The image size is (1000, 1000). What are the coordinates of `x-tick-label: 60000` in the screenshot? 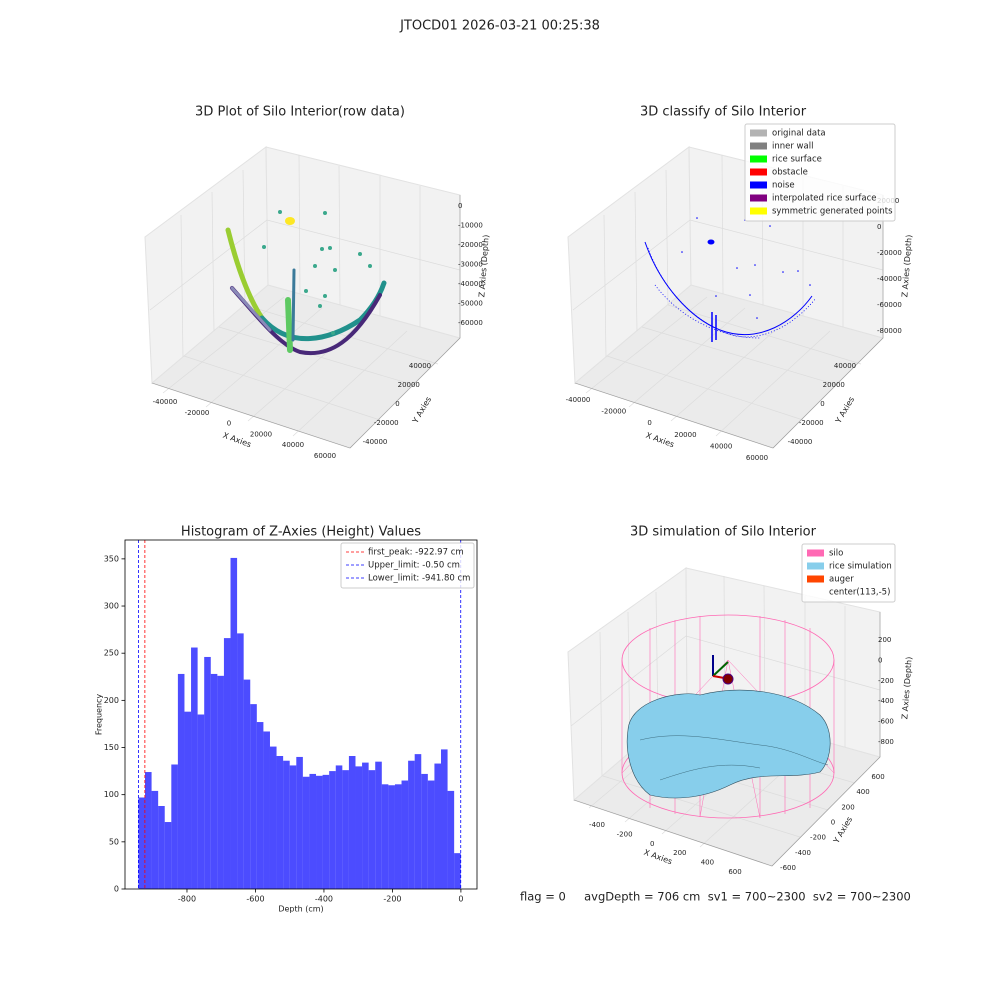 It's located at (757, 458).